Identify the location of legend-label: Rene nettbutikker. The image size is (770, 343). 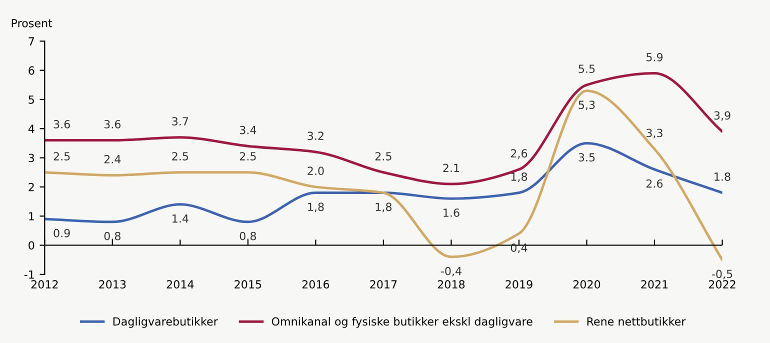
(636, 321).